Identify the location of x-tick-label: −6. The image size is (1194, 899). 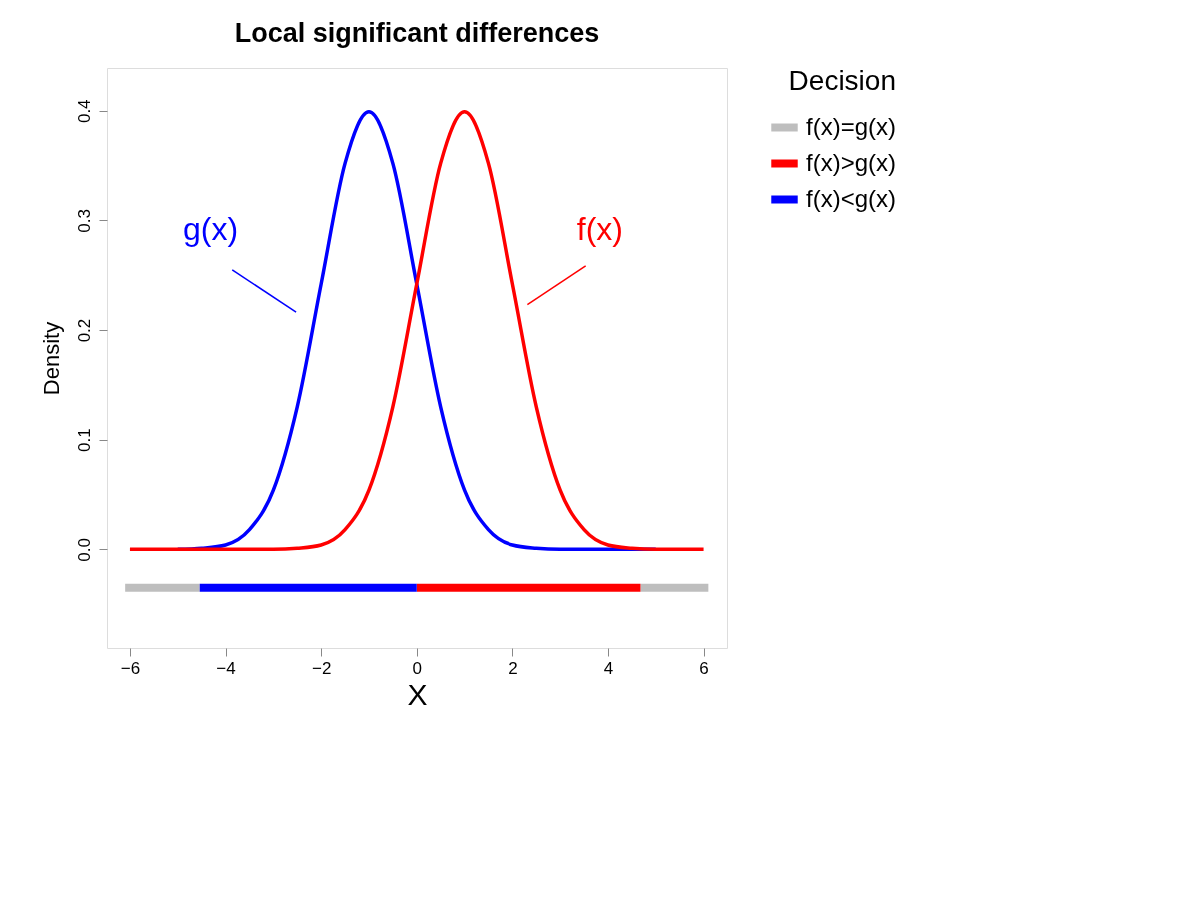
(130, 668).